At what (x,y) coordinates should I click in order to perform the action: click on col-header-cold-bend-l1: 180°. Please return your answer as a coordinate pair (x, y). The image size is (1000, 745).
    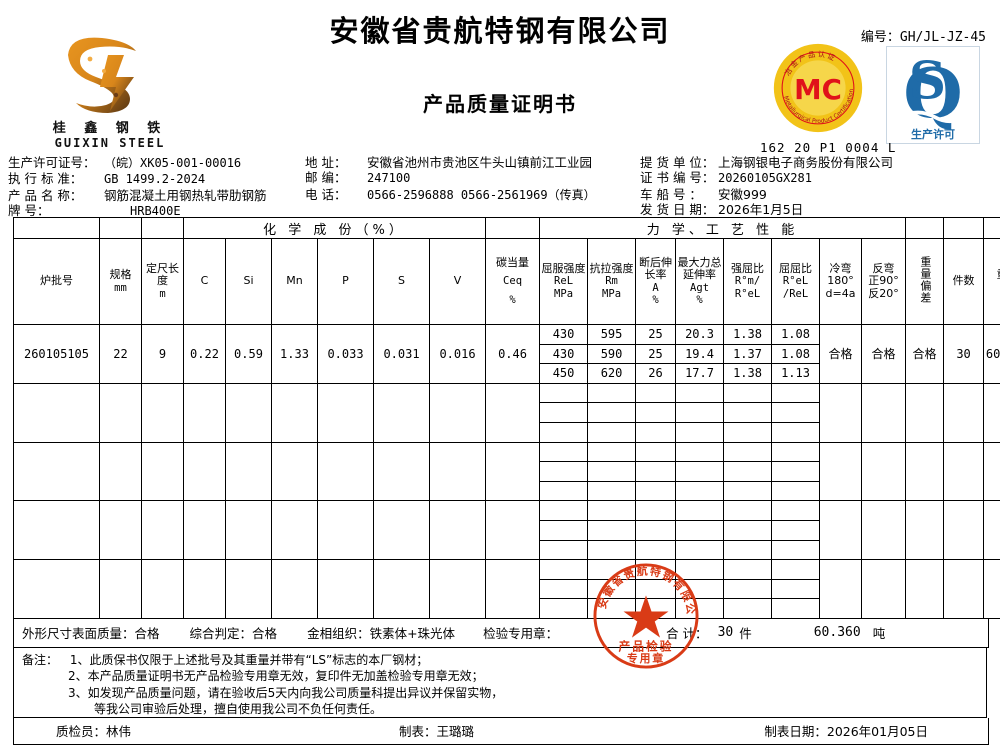
    Looking at the image, I should click on (840, 281).